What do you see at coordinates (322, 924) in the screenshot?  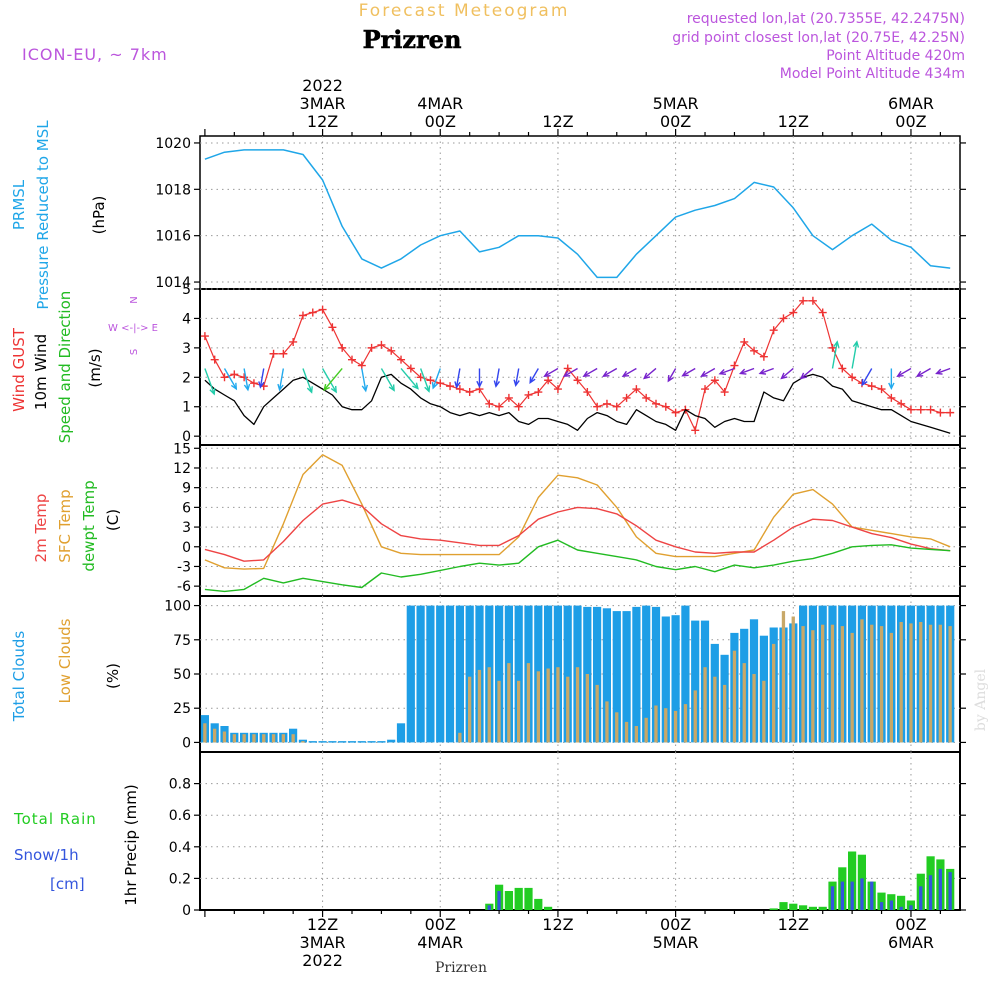 I see `bottom-time-label: 12Z` at bounding box center [322, 924].